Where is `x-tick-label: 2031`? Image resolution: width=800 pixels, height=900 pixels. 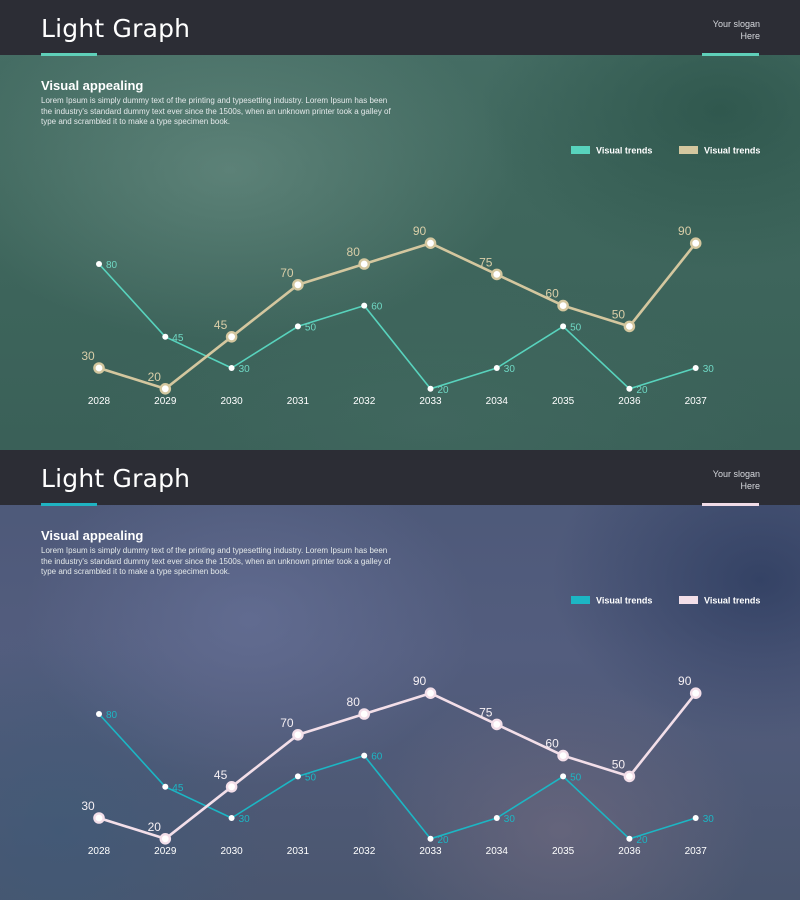
x-tick-label: 2031 is located at coordinates (298, 401).